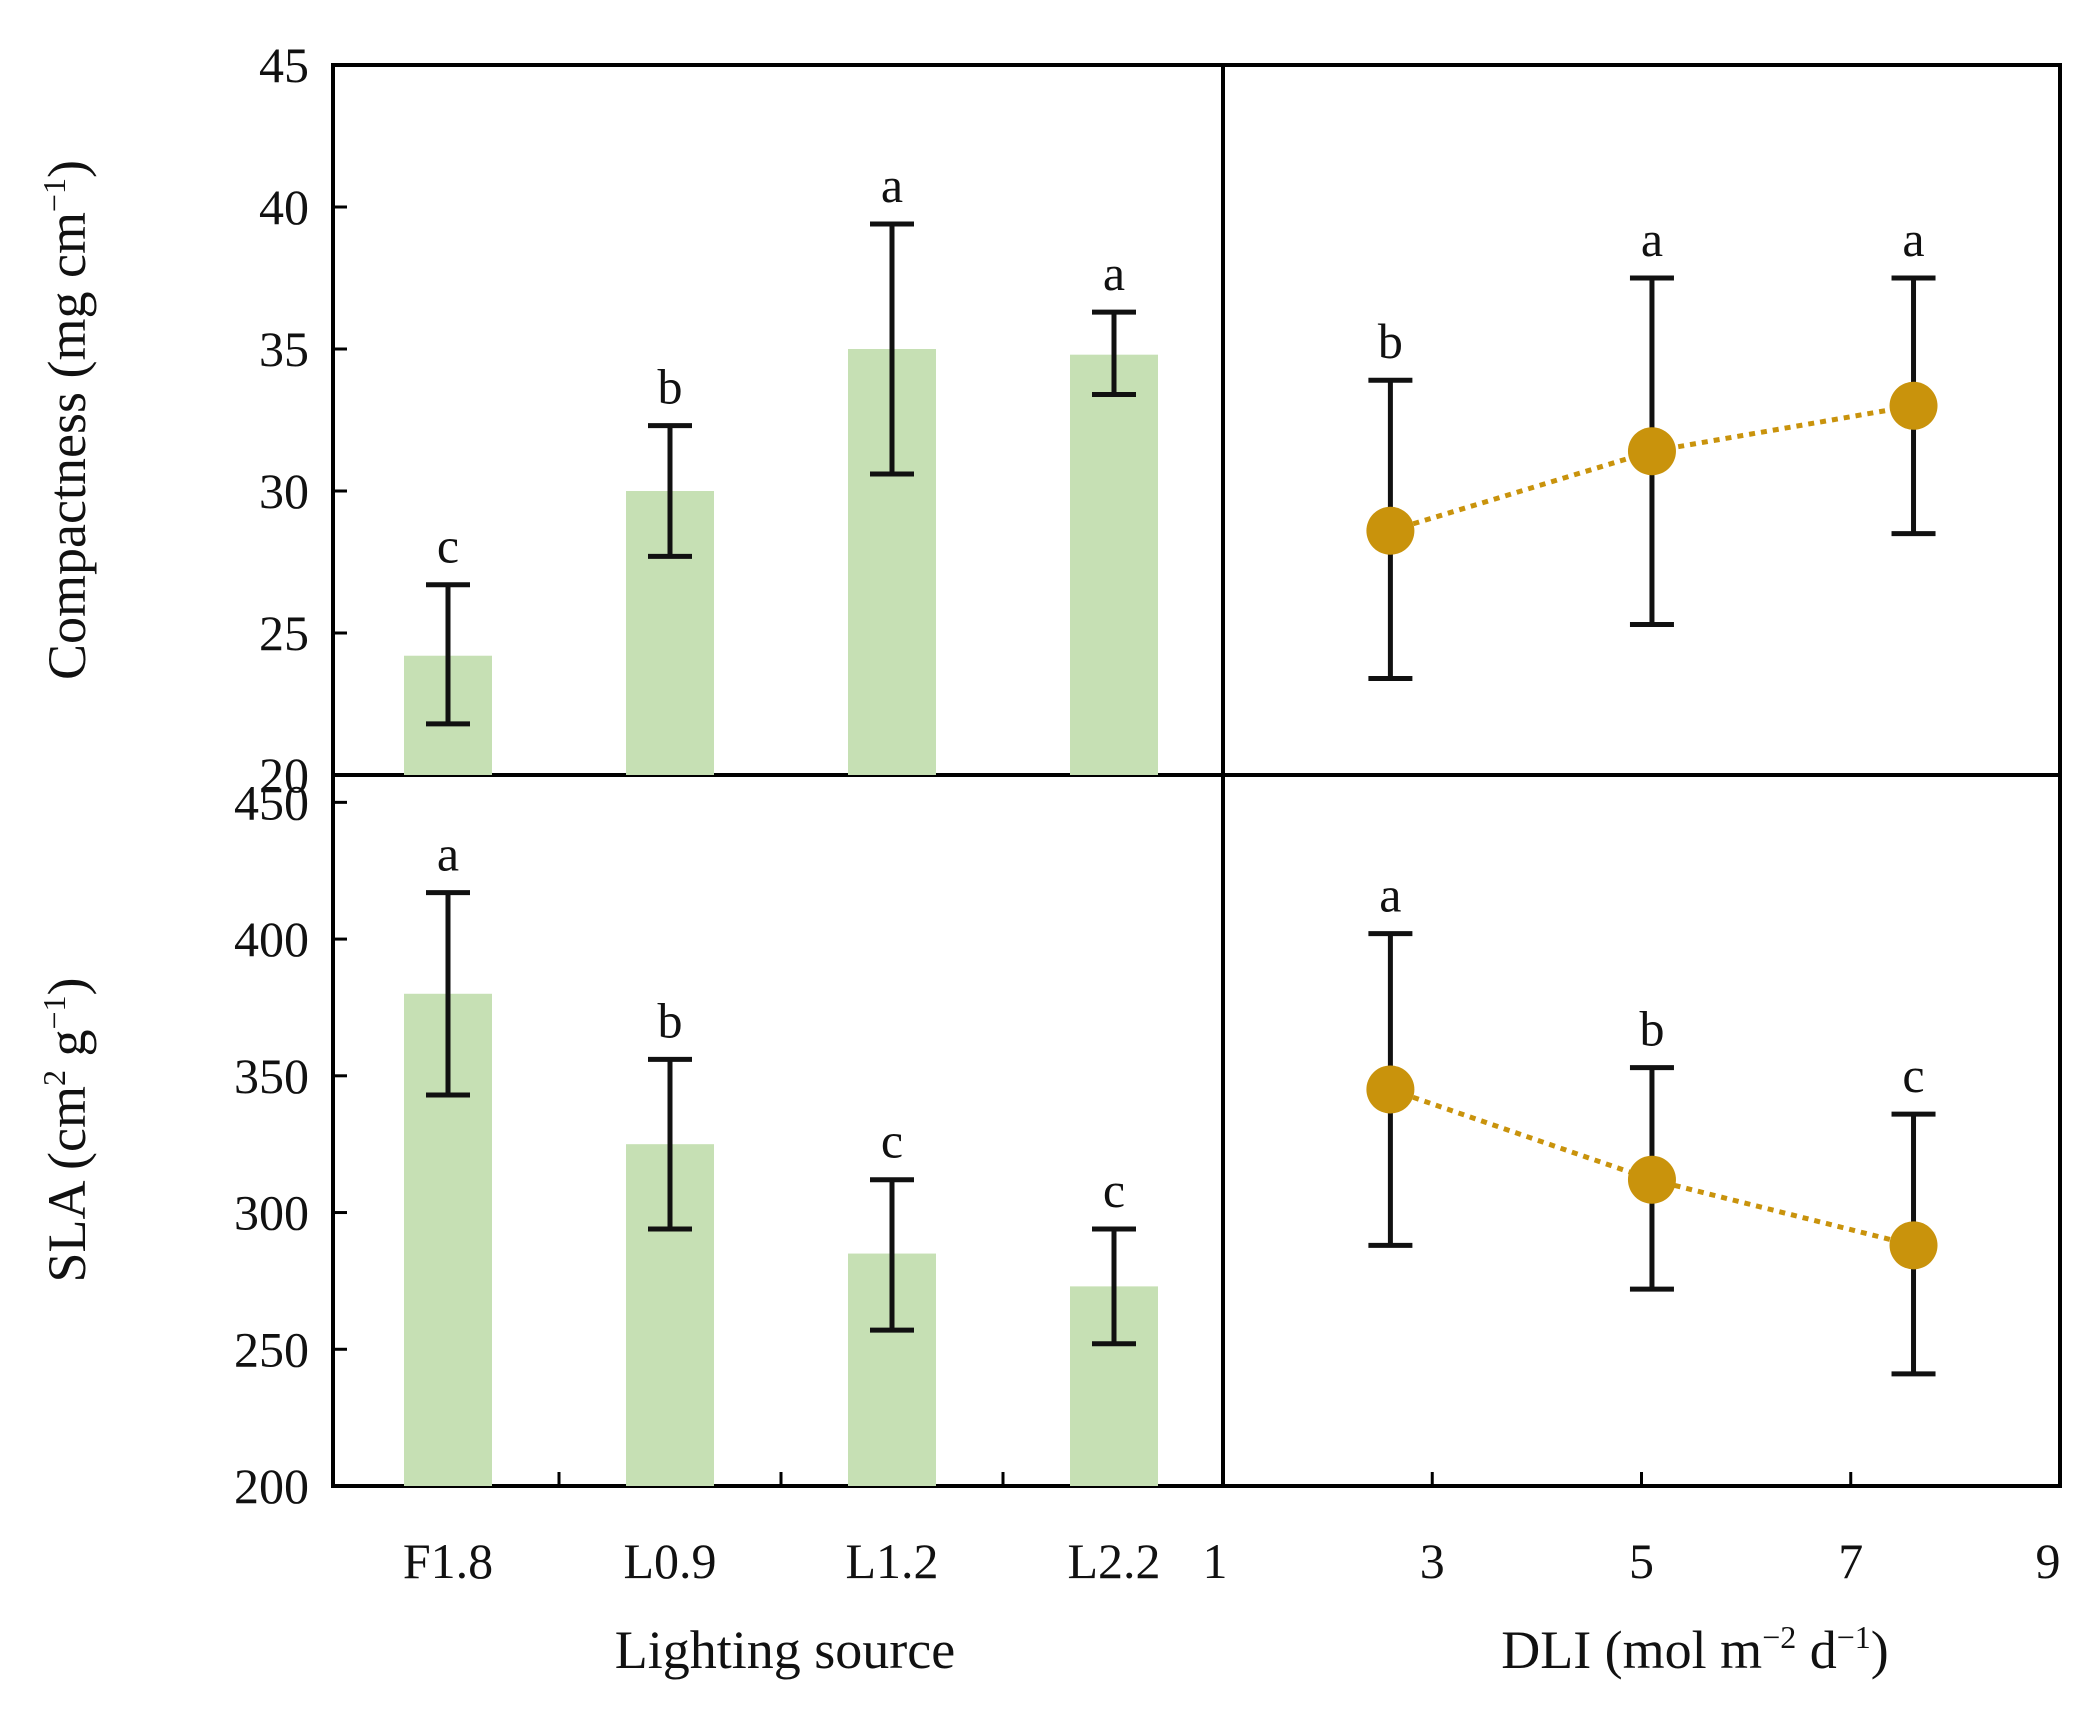 This screenshot has width=2099, height=1715. I want to click on y-axis-ticks: 20 25 30 35 40 45 200 250 300 350 400 450, so click(290, 775).